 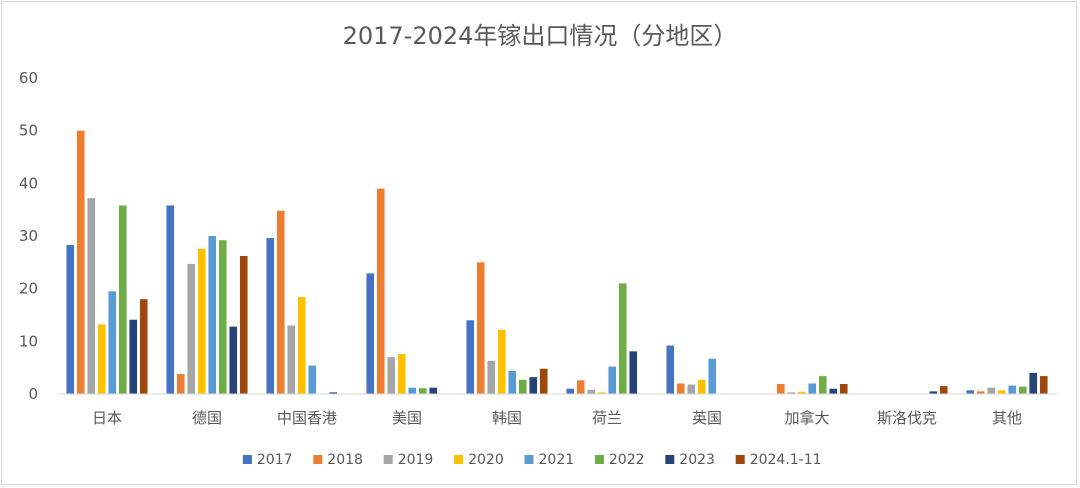 I want to click on y-tick-label: 0, so click(x=33, y=394).